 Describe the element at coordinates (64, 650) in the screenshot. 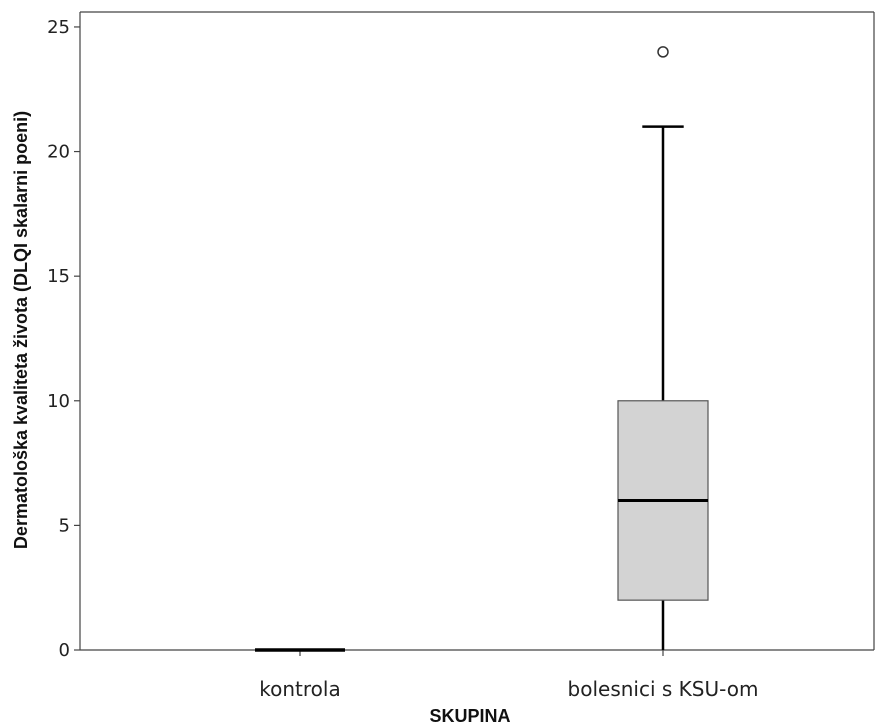

I see `y-tick-label: 0` at that location.